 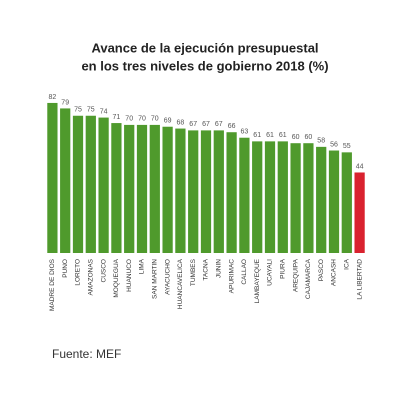 What do you see at coordinates (91, 276) in the screenshot?
I see `x-tick-label: AMAZONAS` at bounding box center [91, 276].